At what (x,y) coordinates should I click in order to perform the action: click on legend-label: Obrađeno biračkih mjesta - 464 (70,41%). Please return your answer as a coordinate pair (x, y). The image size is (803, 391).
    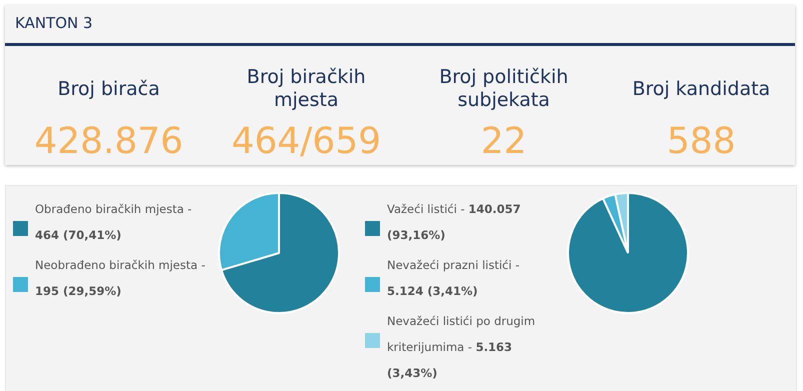
    Looking at the image, I should click on (113, 222).